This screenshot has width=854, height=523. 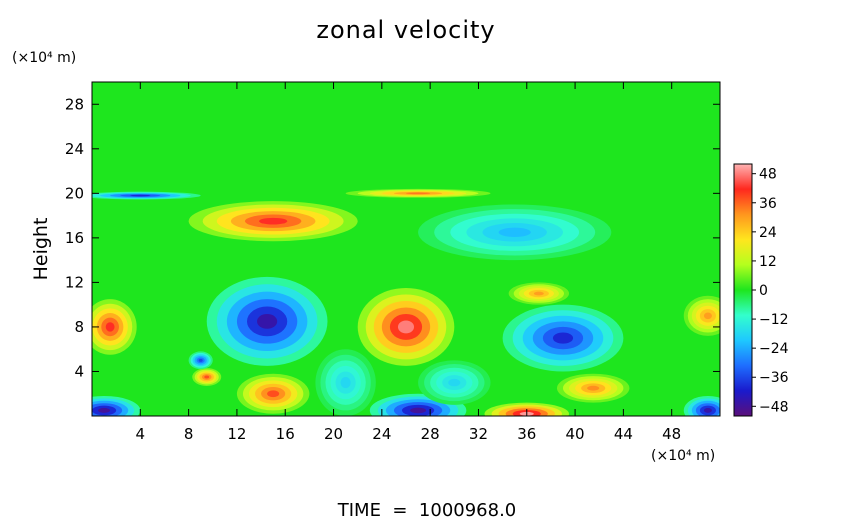 What do you see at coordinates (141, 434) in the screenshot?
I see `x-tick-label: 4` at bounding box center [141, 434].